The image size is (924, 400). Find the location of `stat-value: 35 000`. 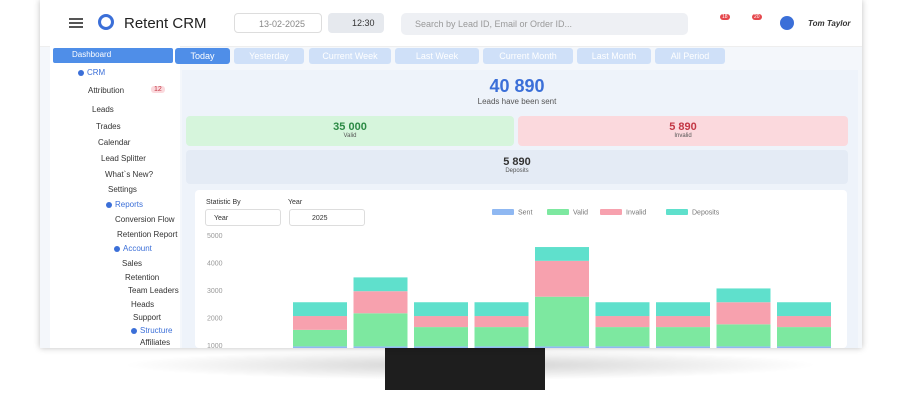

stat-value: 35 000 is located at coordinates (350, 127).